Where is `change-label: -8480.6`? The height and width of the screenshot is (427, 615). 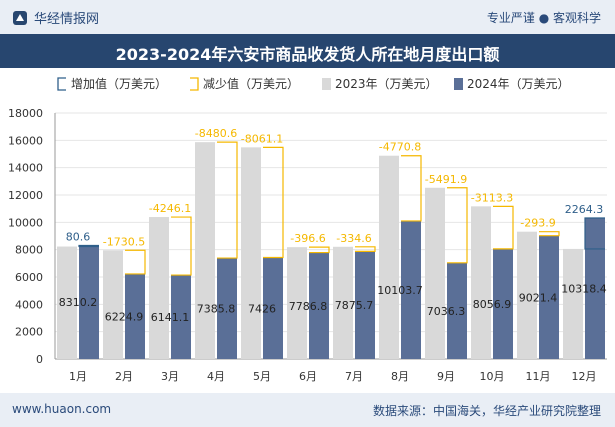
change-label: -8480.6 is located at coordinates (216, 133).